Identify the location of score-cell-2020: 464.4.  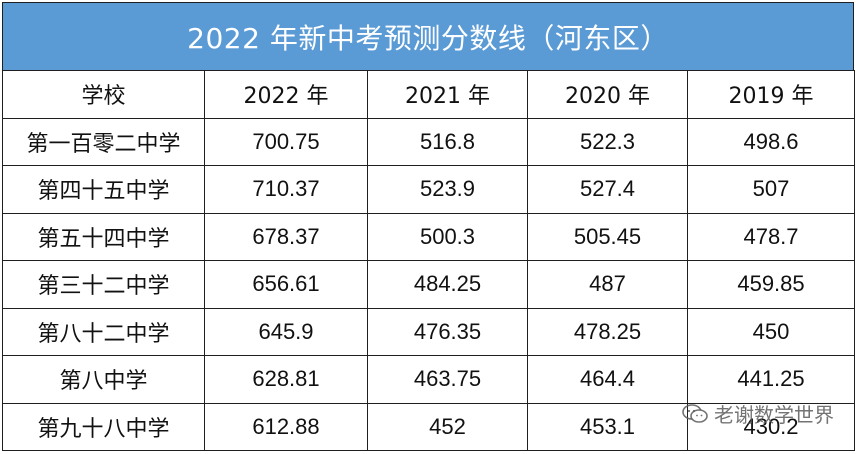
(607, 379).